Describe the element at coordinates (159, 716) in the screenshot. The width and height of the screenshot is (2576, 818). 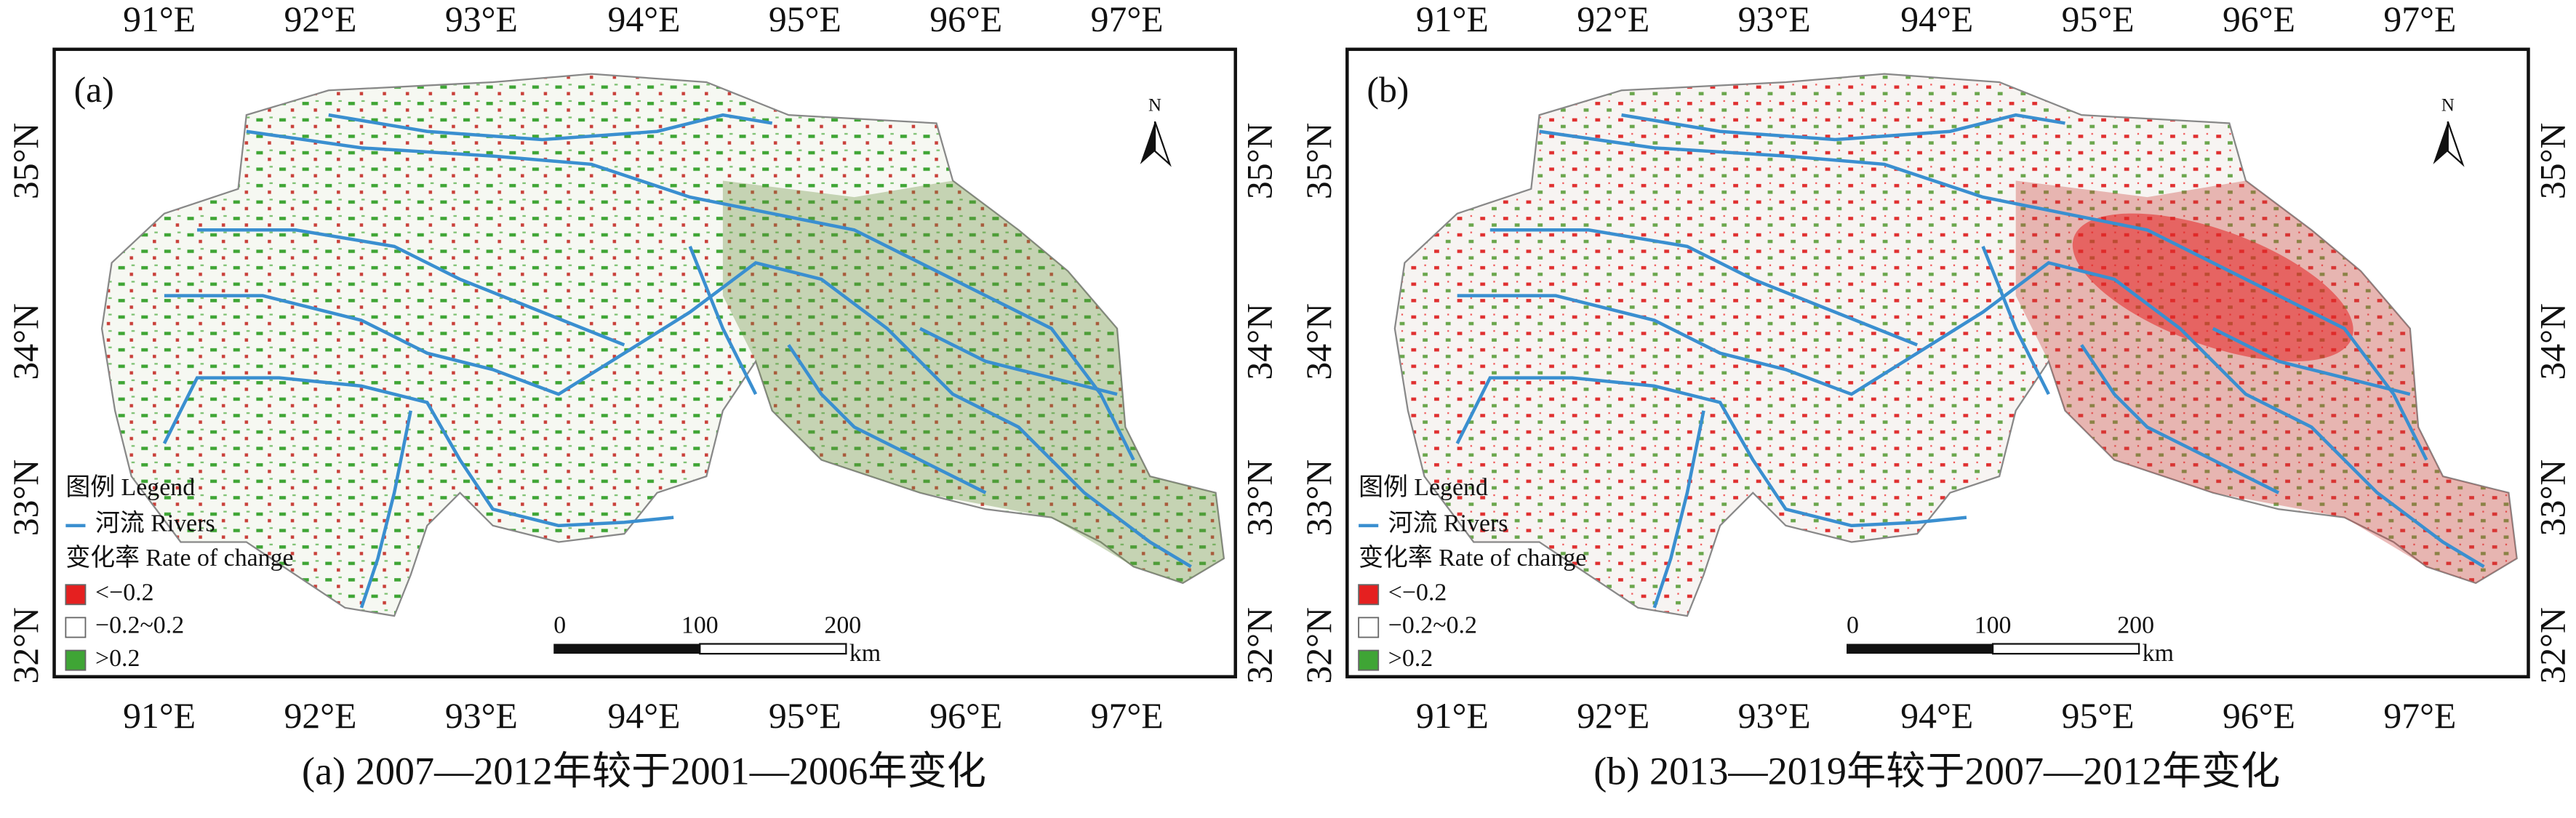
I see `lon-label-bottom: 91°E` at that location.